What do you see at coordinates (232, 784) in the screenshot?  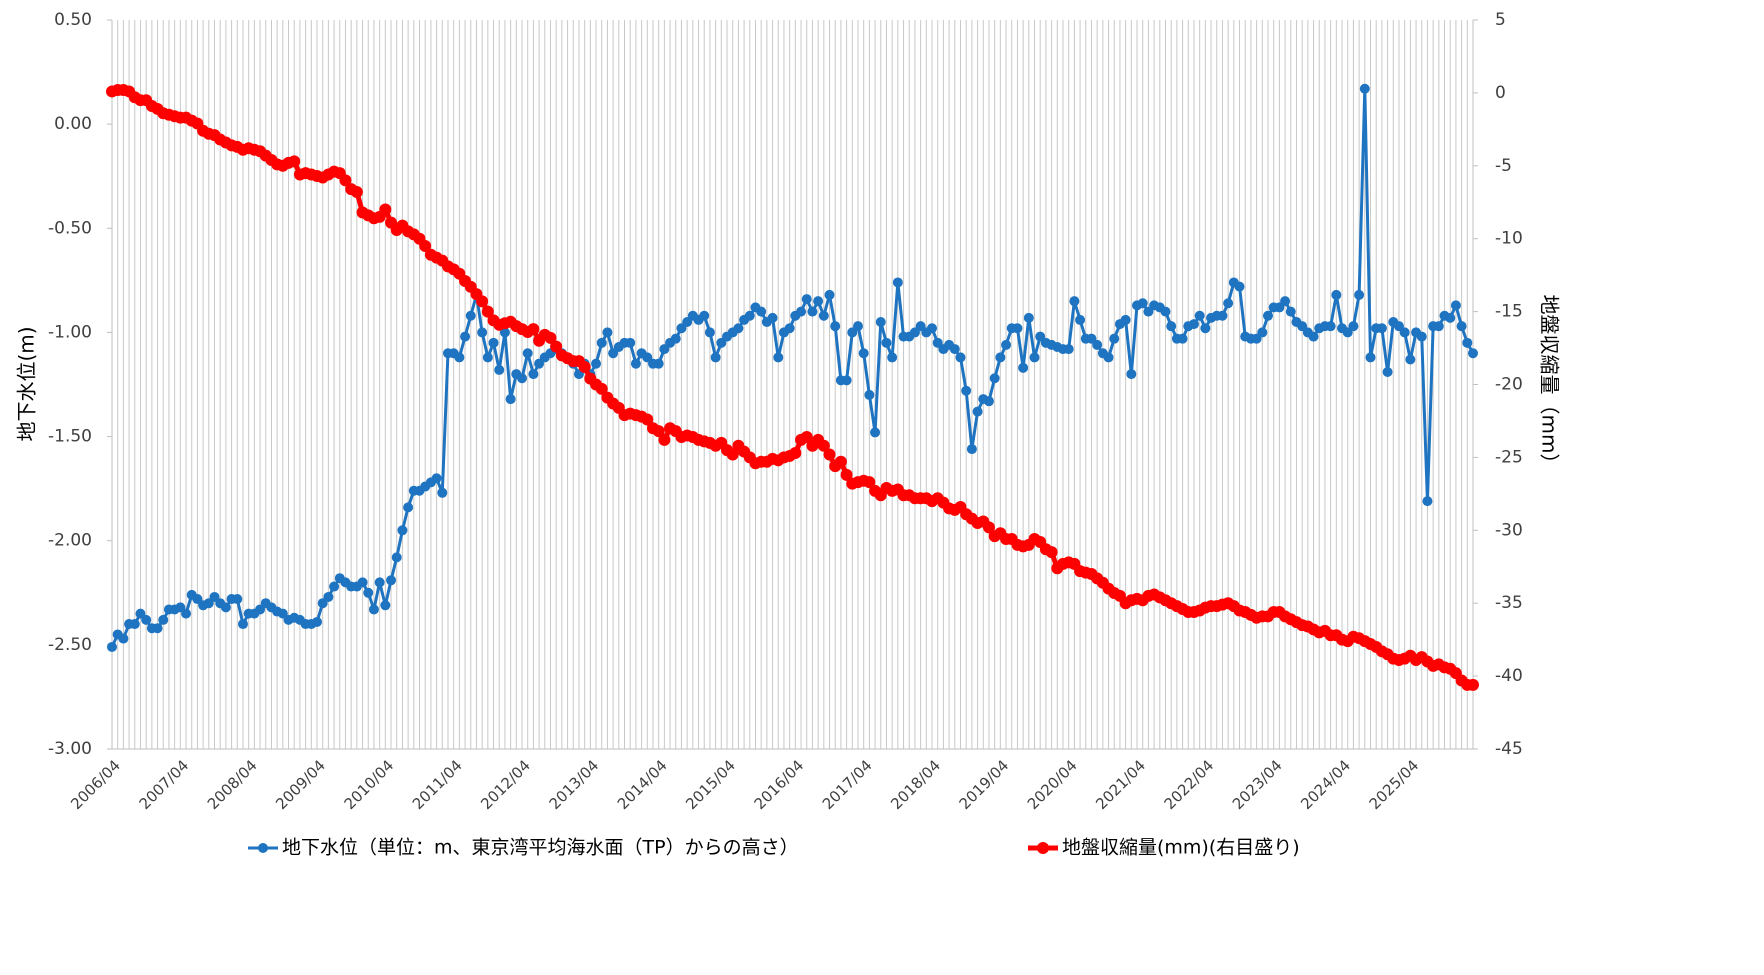 I see `x-tick-label: 2008/04` at bounding box center [232, 784].